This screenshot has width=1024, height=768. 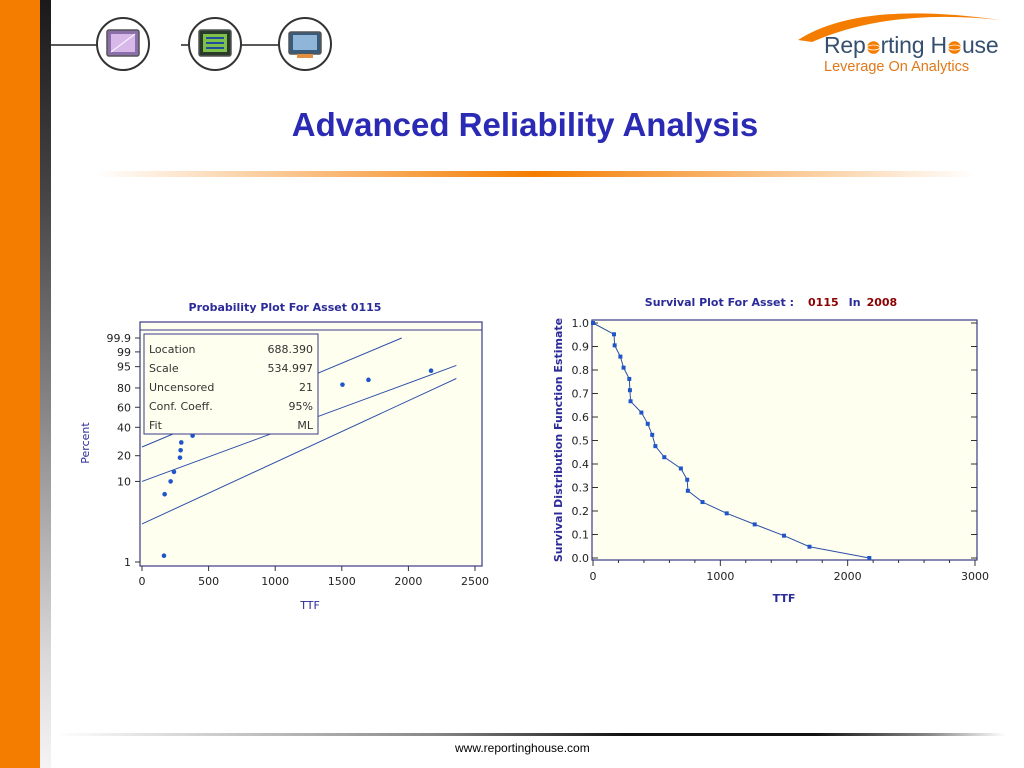 What do you see at coordinates (975, 576) in the screenshot?
I see `surv-x-tick-label: 3000` at bounding box center [975, 576].